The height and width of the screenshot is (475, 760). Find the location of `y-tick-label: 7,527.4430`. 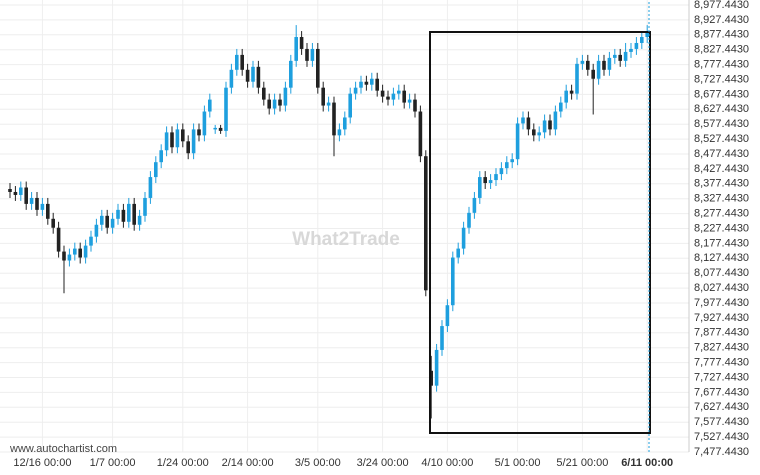

y-tick-label: 7,527.4430 is located at coordinates (721, 437).